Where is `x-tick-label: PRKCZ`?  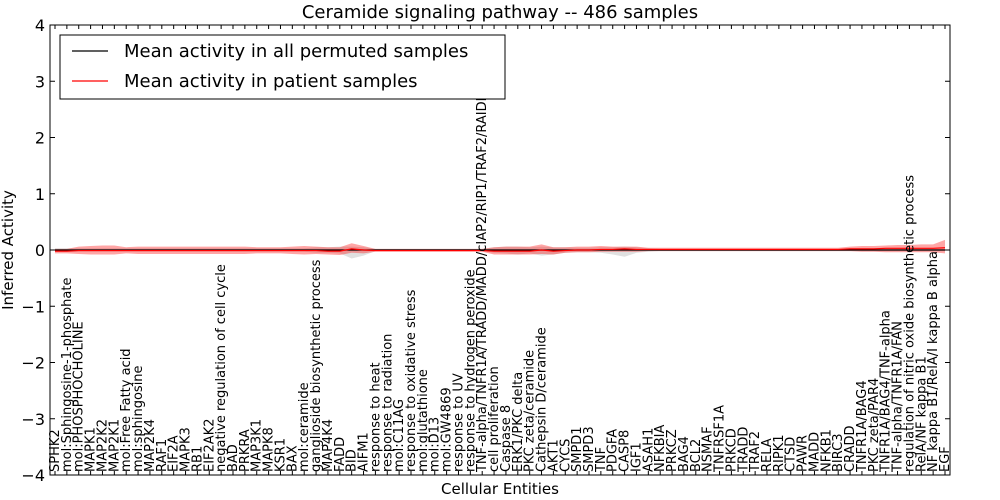
x-tick-label: PRKCZ is located at coordinates (672, 450).